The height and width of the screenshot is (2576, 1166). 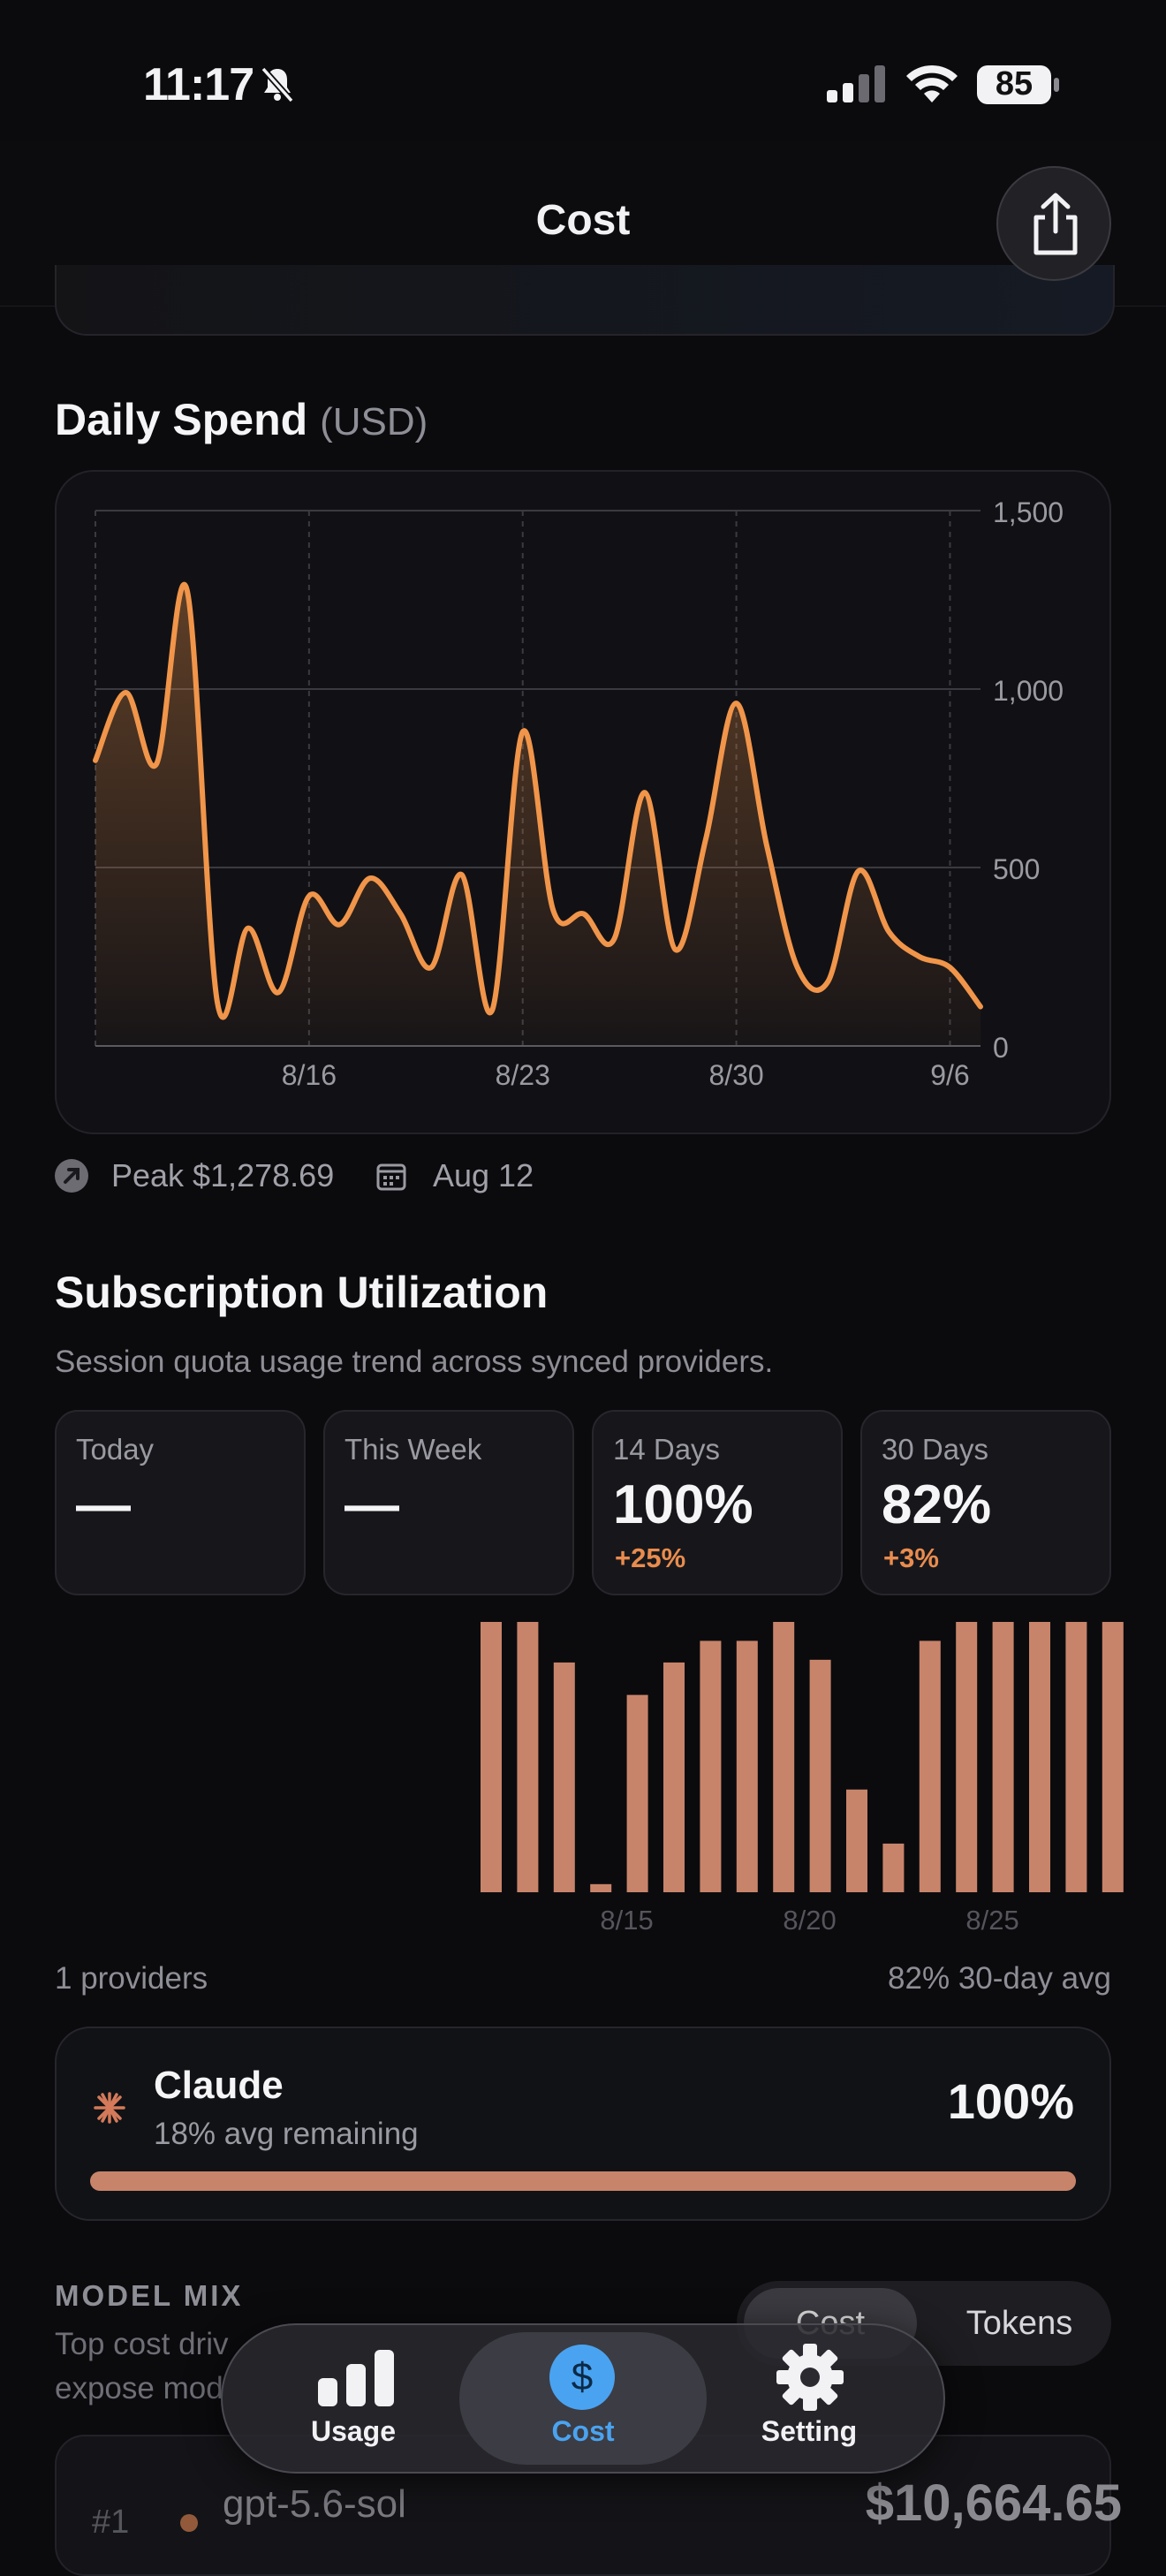 I want to click on model-amount: $10,664.65, so click(x=993, y=2503).